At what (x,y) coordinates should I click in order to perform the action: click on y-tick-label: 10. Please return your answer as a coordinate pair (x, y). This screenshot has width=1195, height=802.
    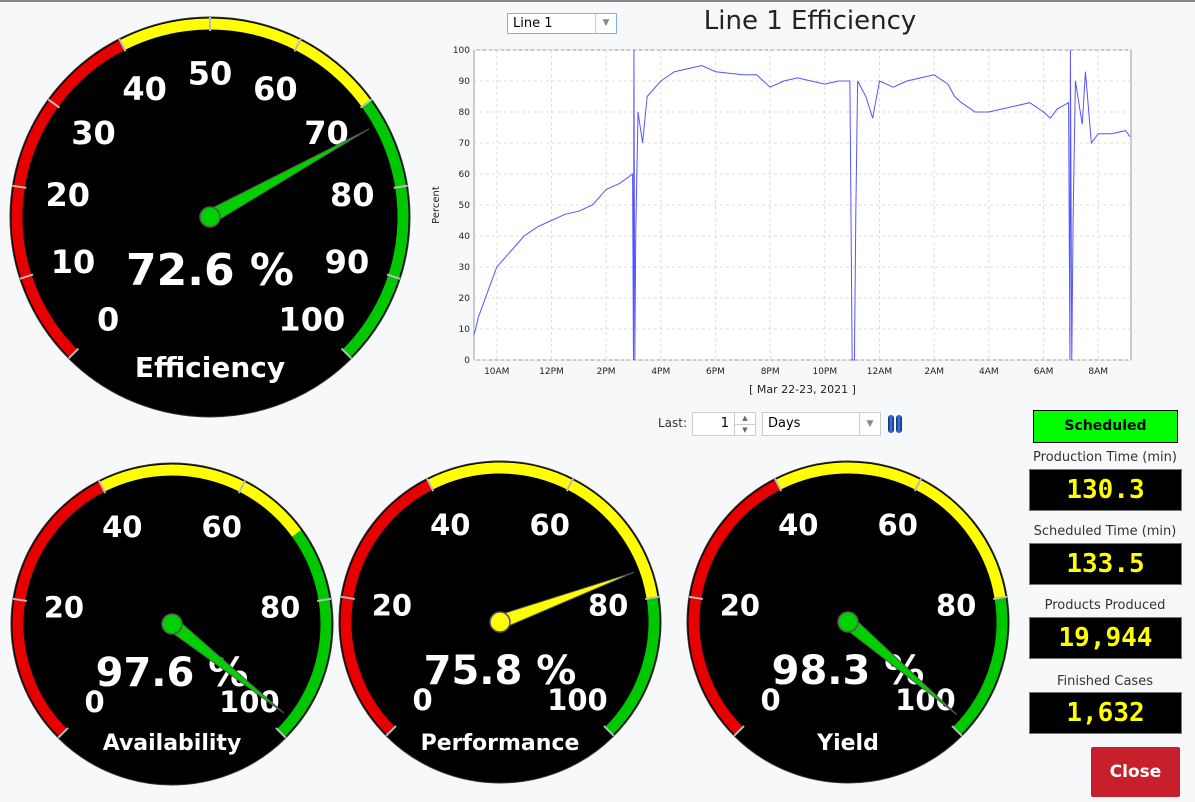
    Looking at the image, I should click on (465, 330).